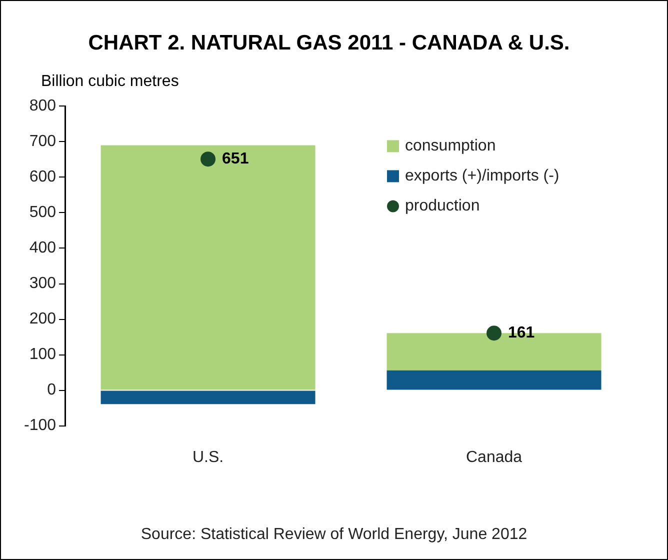  I want to click on y-tick-label: 800, so click(42, 106).